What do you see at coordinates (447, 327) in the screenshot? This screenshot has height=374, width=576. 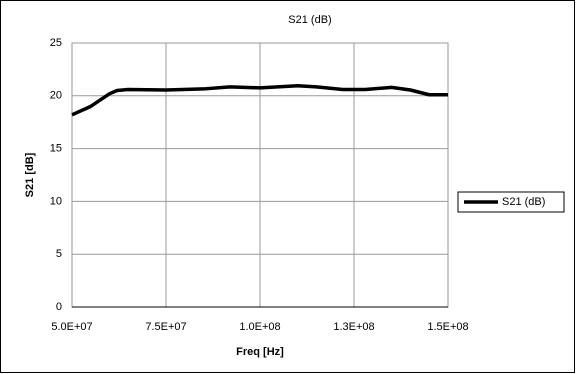 I see `x-tick-label: 1.5E+08` at bounding box center [447, 327].